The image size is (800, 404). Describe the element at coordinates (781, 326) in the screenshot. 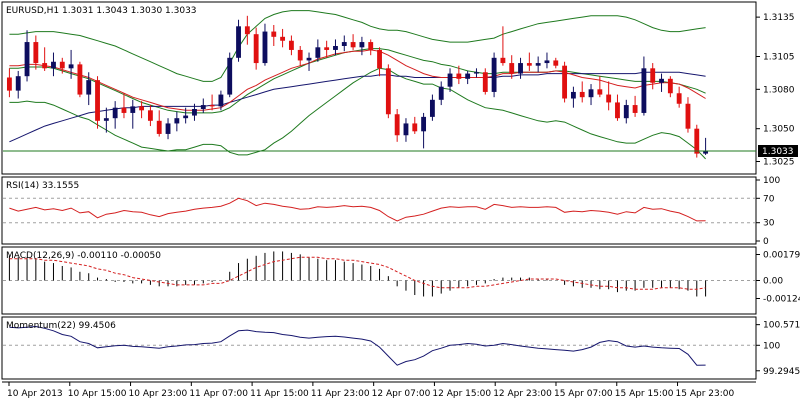

I see `momentum-axis-tick-label: 100.5713` at that location.